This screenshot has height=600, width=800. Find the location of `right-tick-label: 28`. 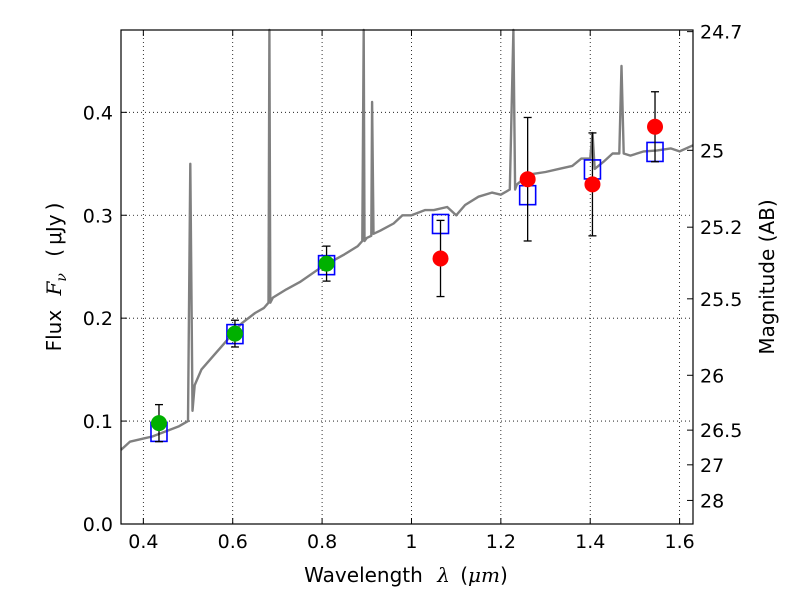

right-tick-label: 28 is located at coordinates (712, 501).